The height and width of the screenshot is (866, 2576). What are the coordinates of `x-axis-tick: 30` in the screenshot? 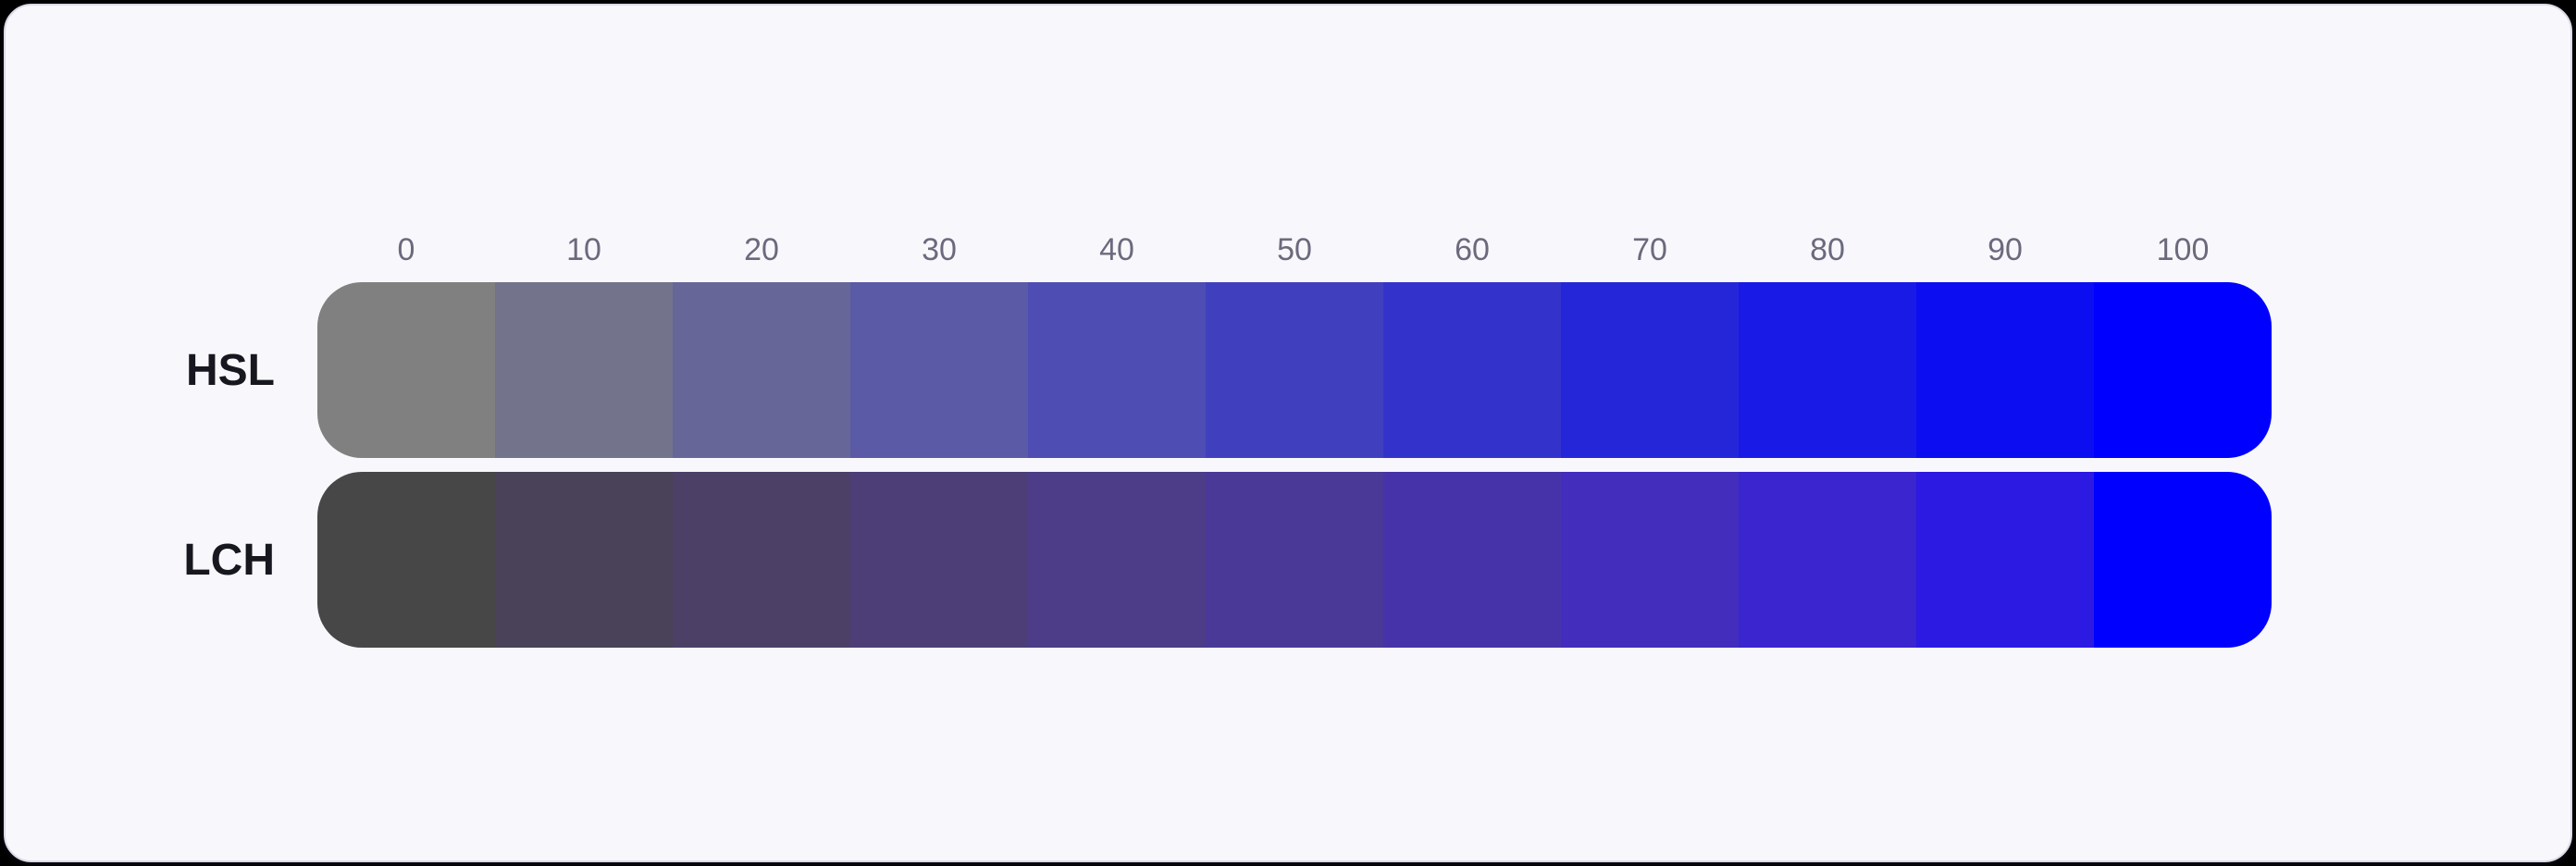 It's located at (939, 249).